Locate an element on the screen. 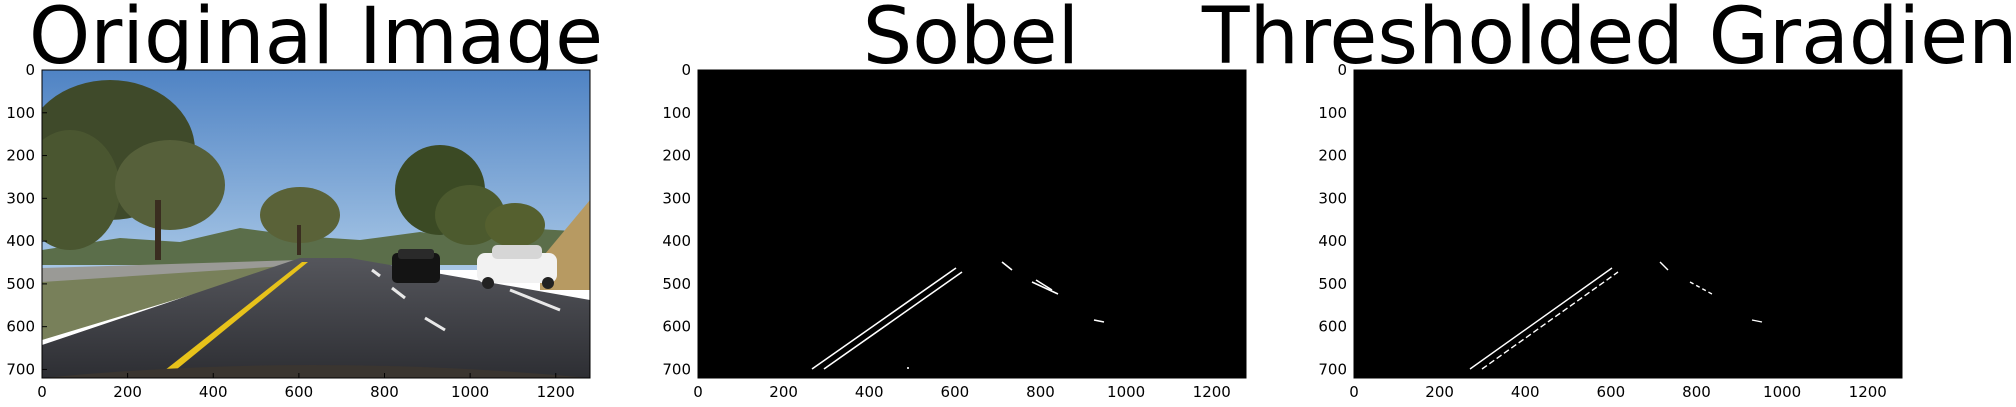  right-trees is located at coordinates (470, 196).